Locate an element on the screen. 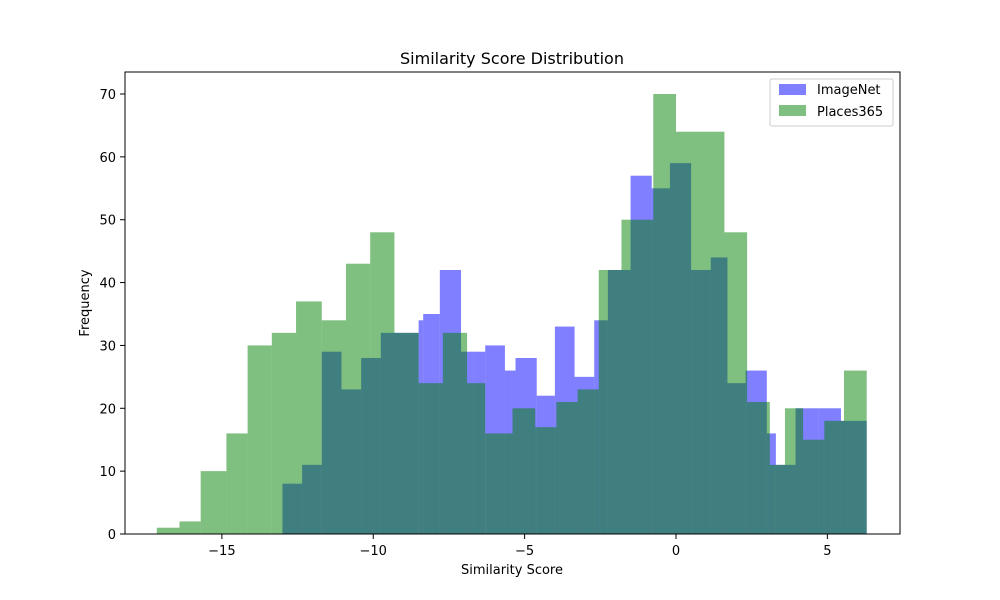  x-tick-label: 5 is located at coordinates (827, 551).